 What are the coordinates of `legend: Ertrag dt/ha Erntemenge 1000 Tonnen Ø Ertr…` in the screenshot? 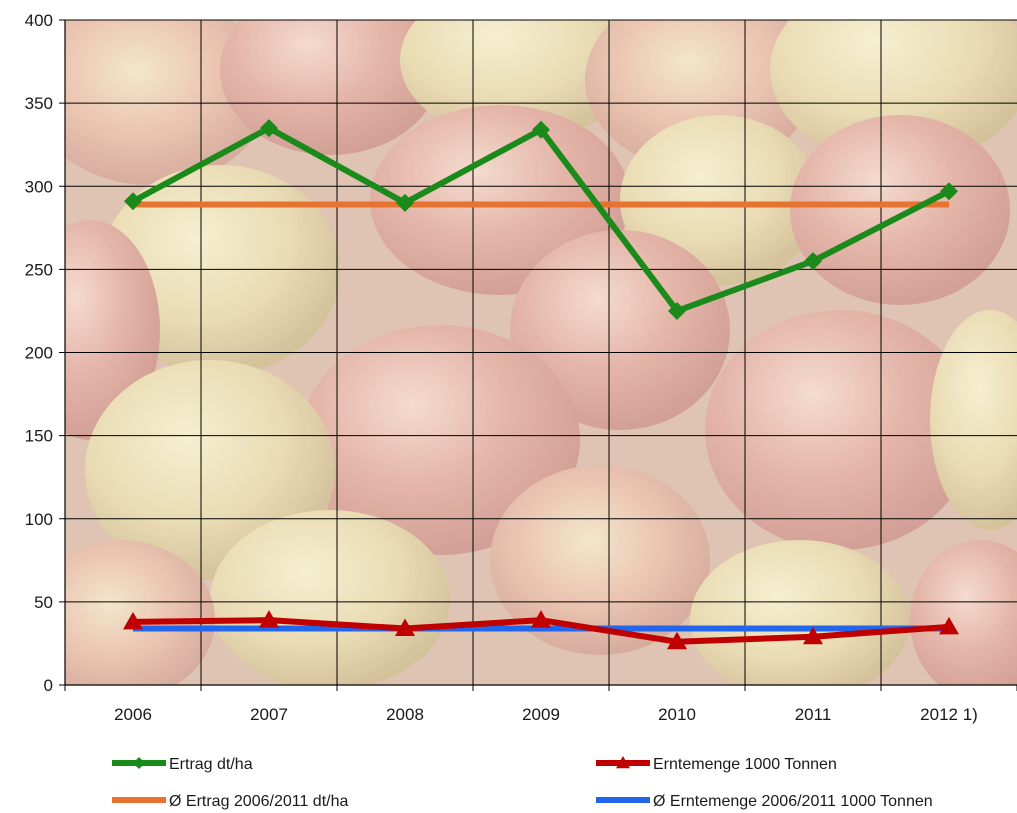 It's located at (522, 783).